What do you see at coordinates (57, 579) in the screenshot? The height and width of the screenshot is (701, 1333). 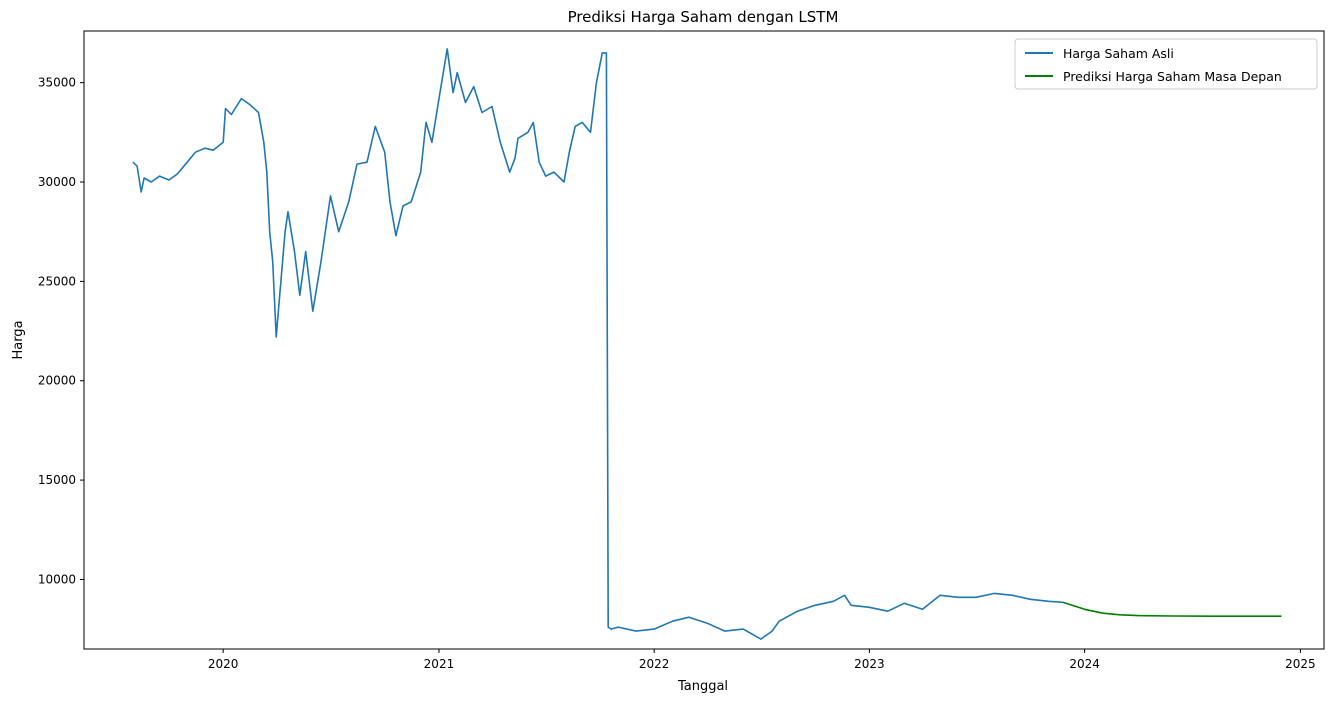 I see `y-tick-label: 10000` at bounding box center [57, 579].